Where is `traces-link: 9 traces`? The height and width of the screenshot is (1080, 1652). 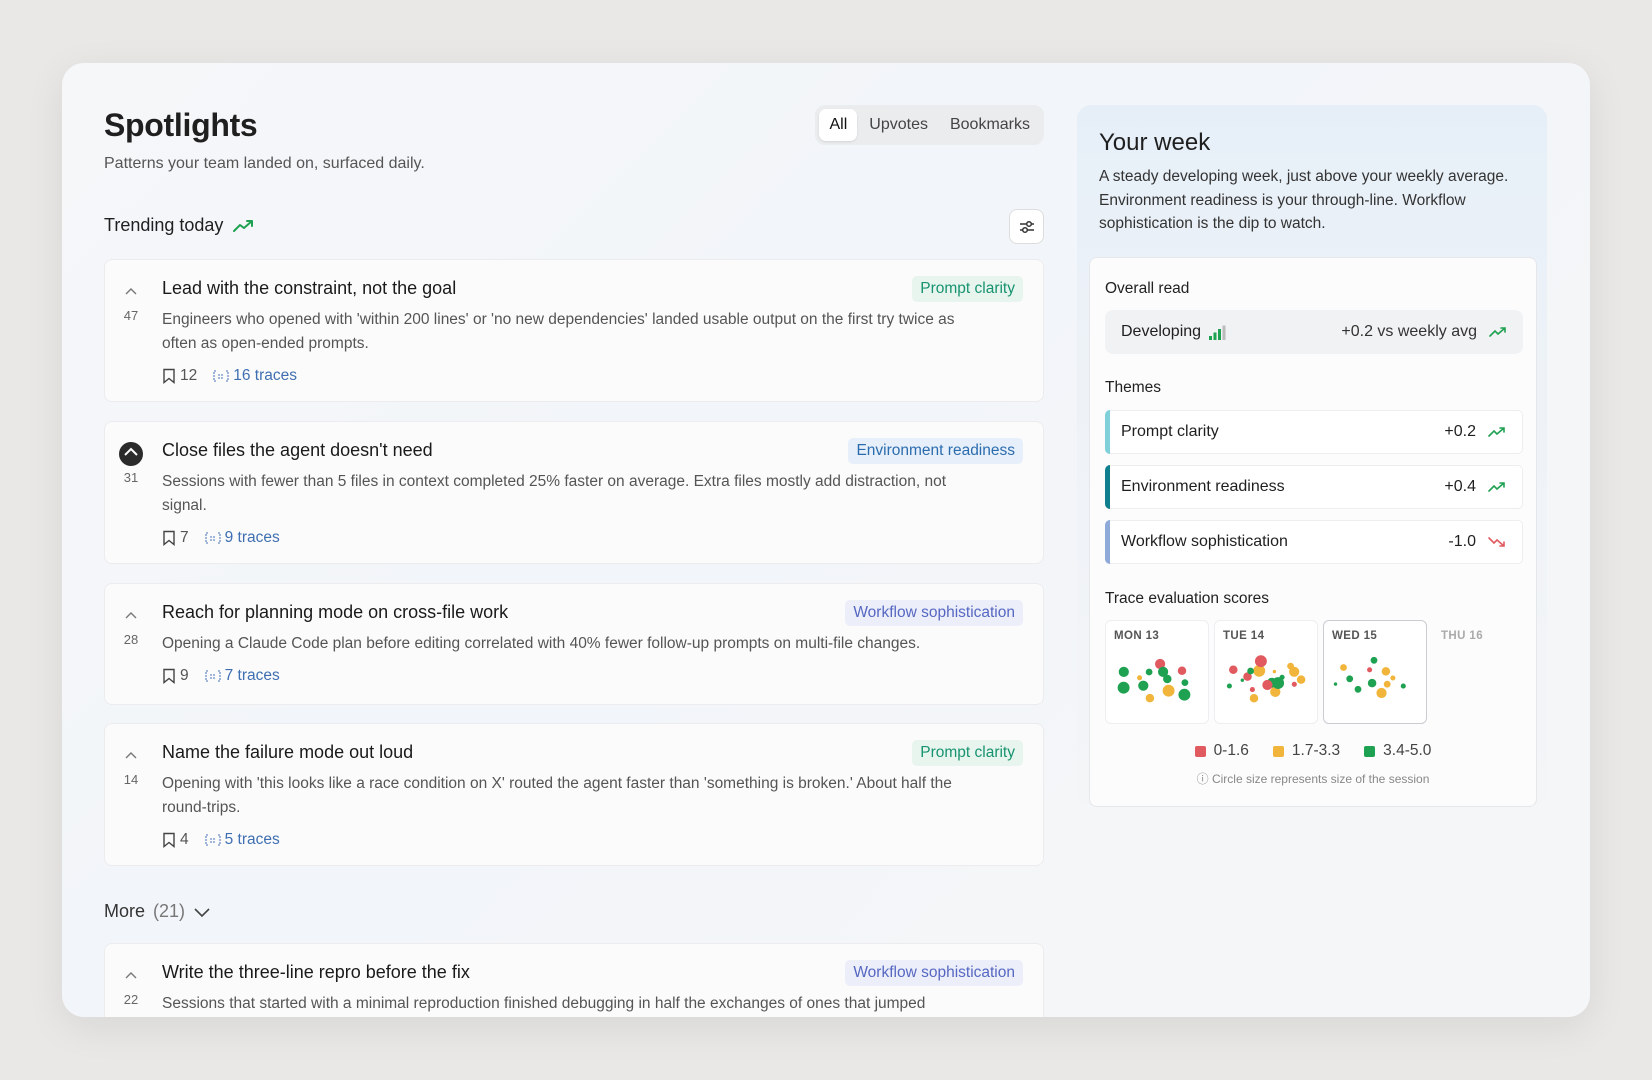 traces-link: 9 traces is located at coordinates (242, 538).